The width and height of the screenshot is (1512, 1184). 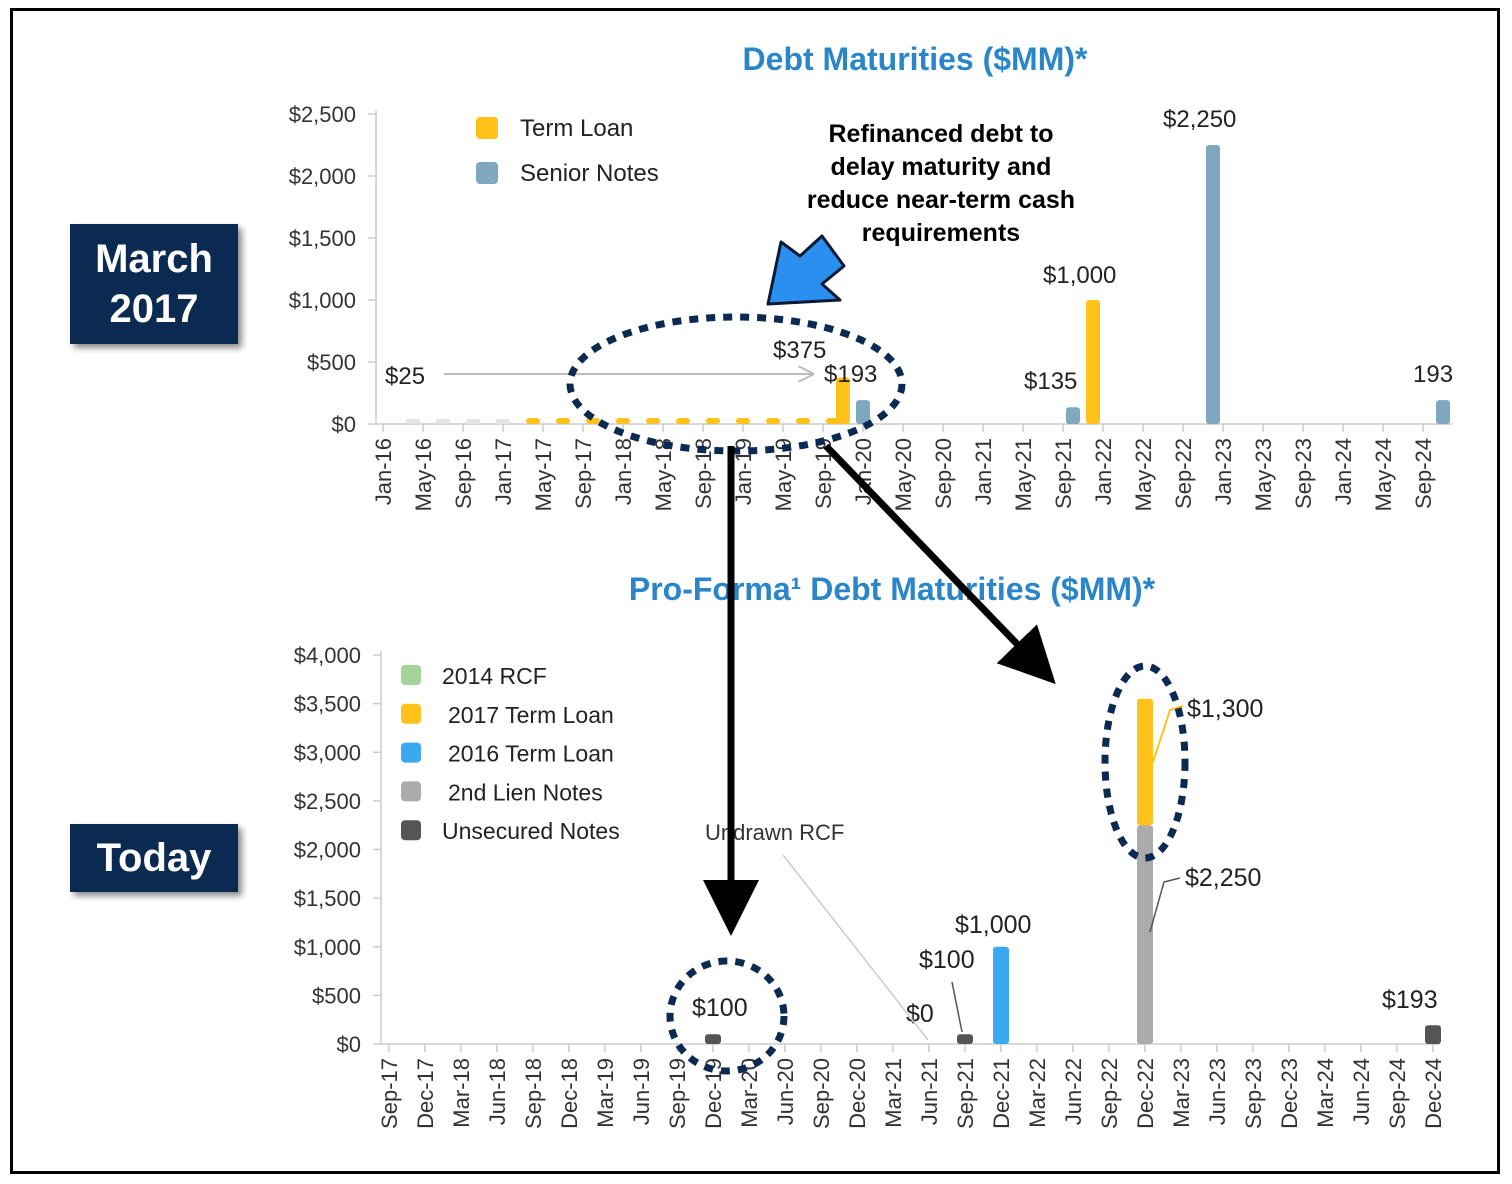 What do you see at coordinates (605, 1093) in the screenshot?
I see `bottom-x-tick-label: Mar-19` at bounding box center [605, 1093].